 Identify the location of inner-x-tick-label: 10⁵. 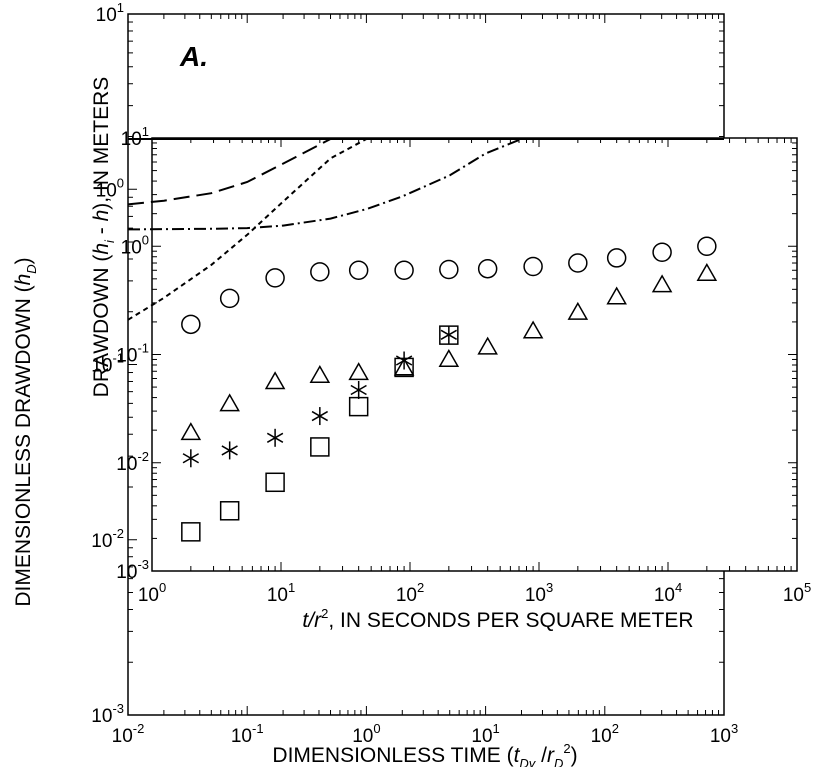
(797, 593).